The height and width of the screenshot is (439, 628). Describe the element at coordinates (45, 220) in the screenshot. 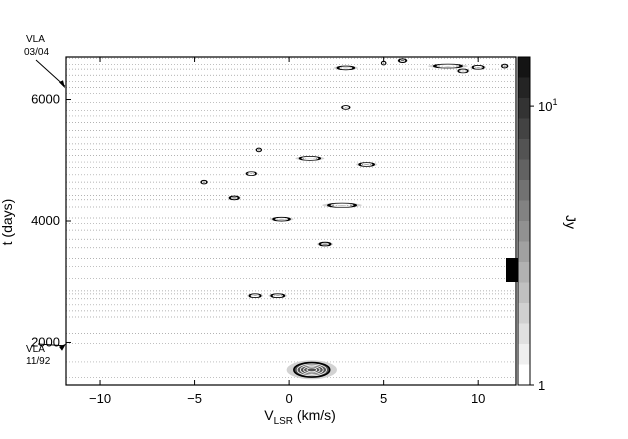

I see `y-tick-label: 4000` at that location.